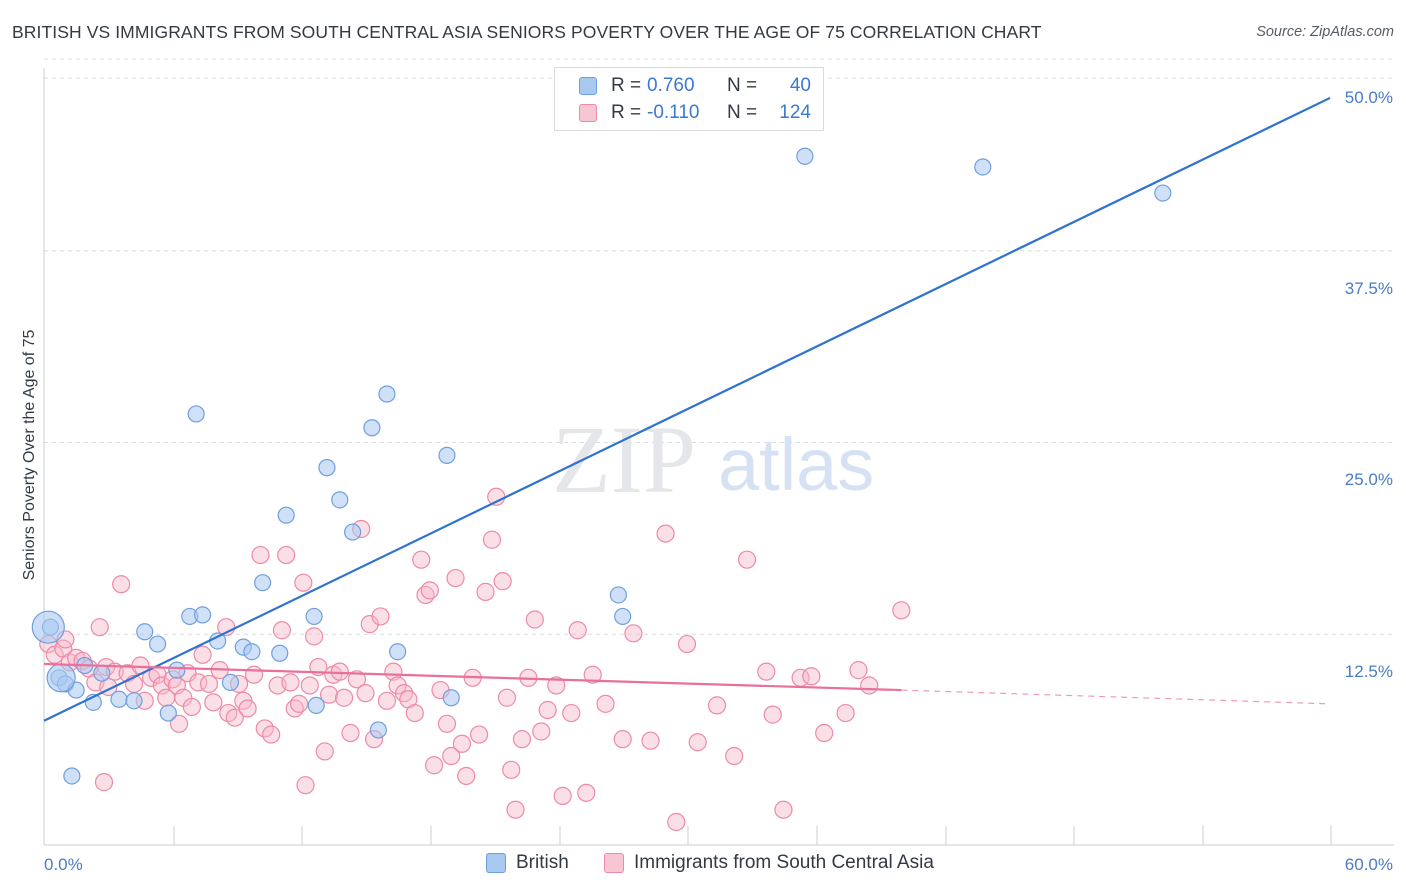  Describe the element at coordinates (1325, 32) in the screenshot. I see `source-label: Source: ZipAtlas.com` at that location.